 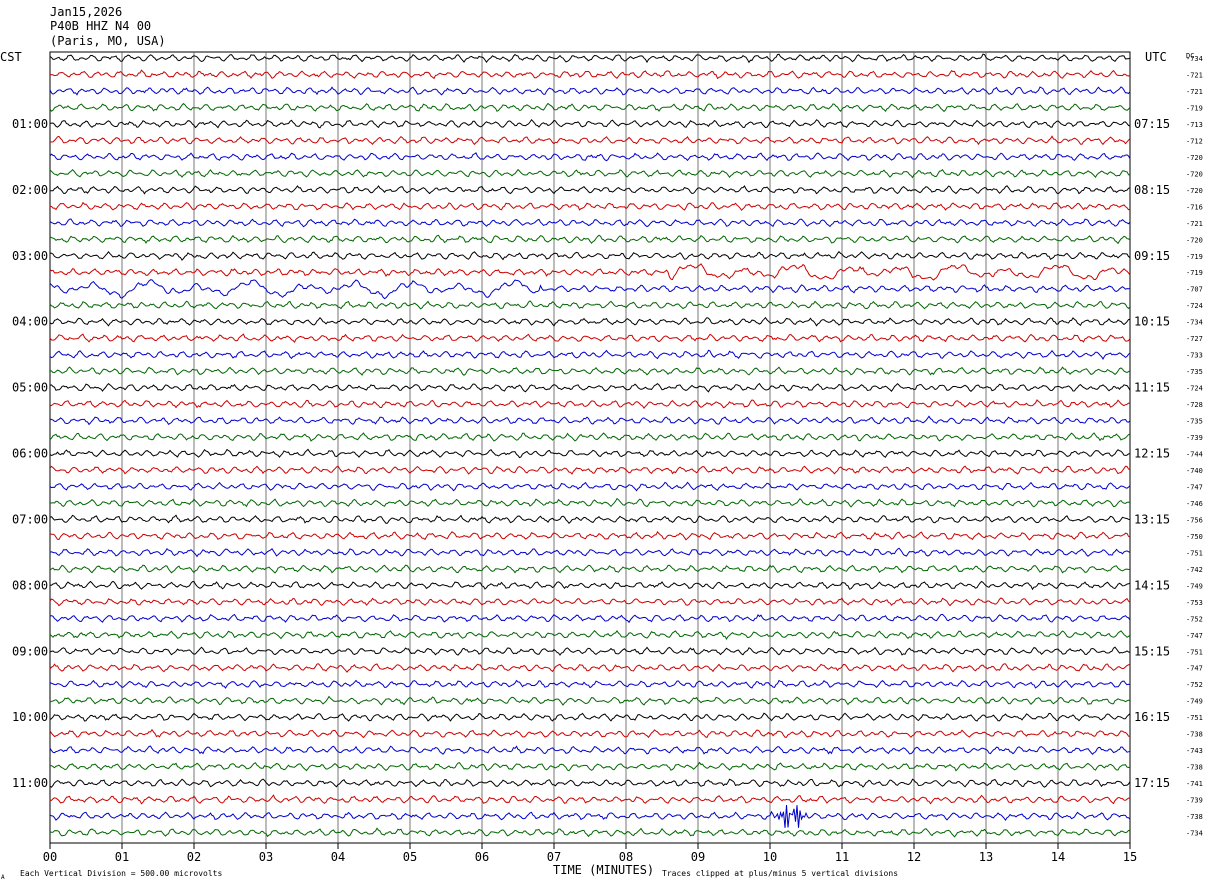 What do you see at coordinates (626, 857) in the screenshot?
I see `x-tick-label: 08` at bounding box center [626, 857].